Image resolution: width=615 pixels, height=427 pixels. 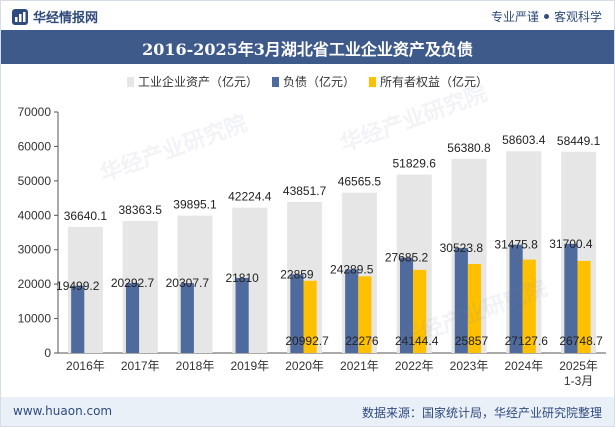 What do you see at coordinates (141, 210) in the screenshot?
I see `data-label-assets: 38363.5` at bounding box center [141, 210].